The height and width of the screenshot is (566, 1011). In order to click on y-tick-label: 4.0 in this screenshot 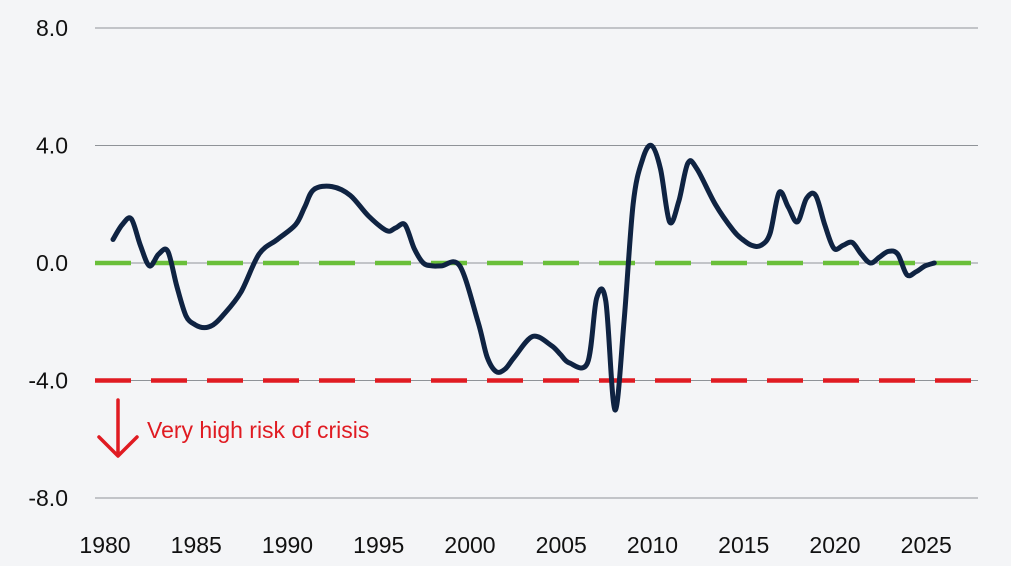, I will do `click(52, 146)`.